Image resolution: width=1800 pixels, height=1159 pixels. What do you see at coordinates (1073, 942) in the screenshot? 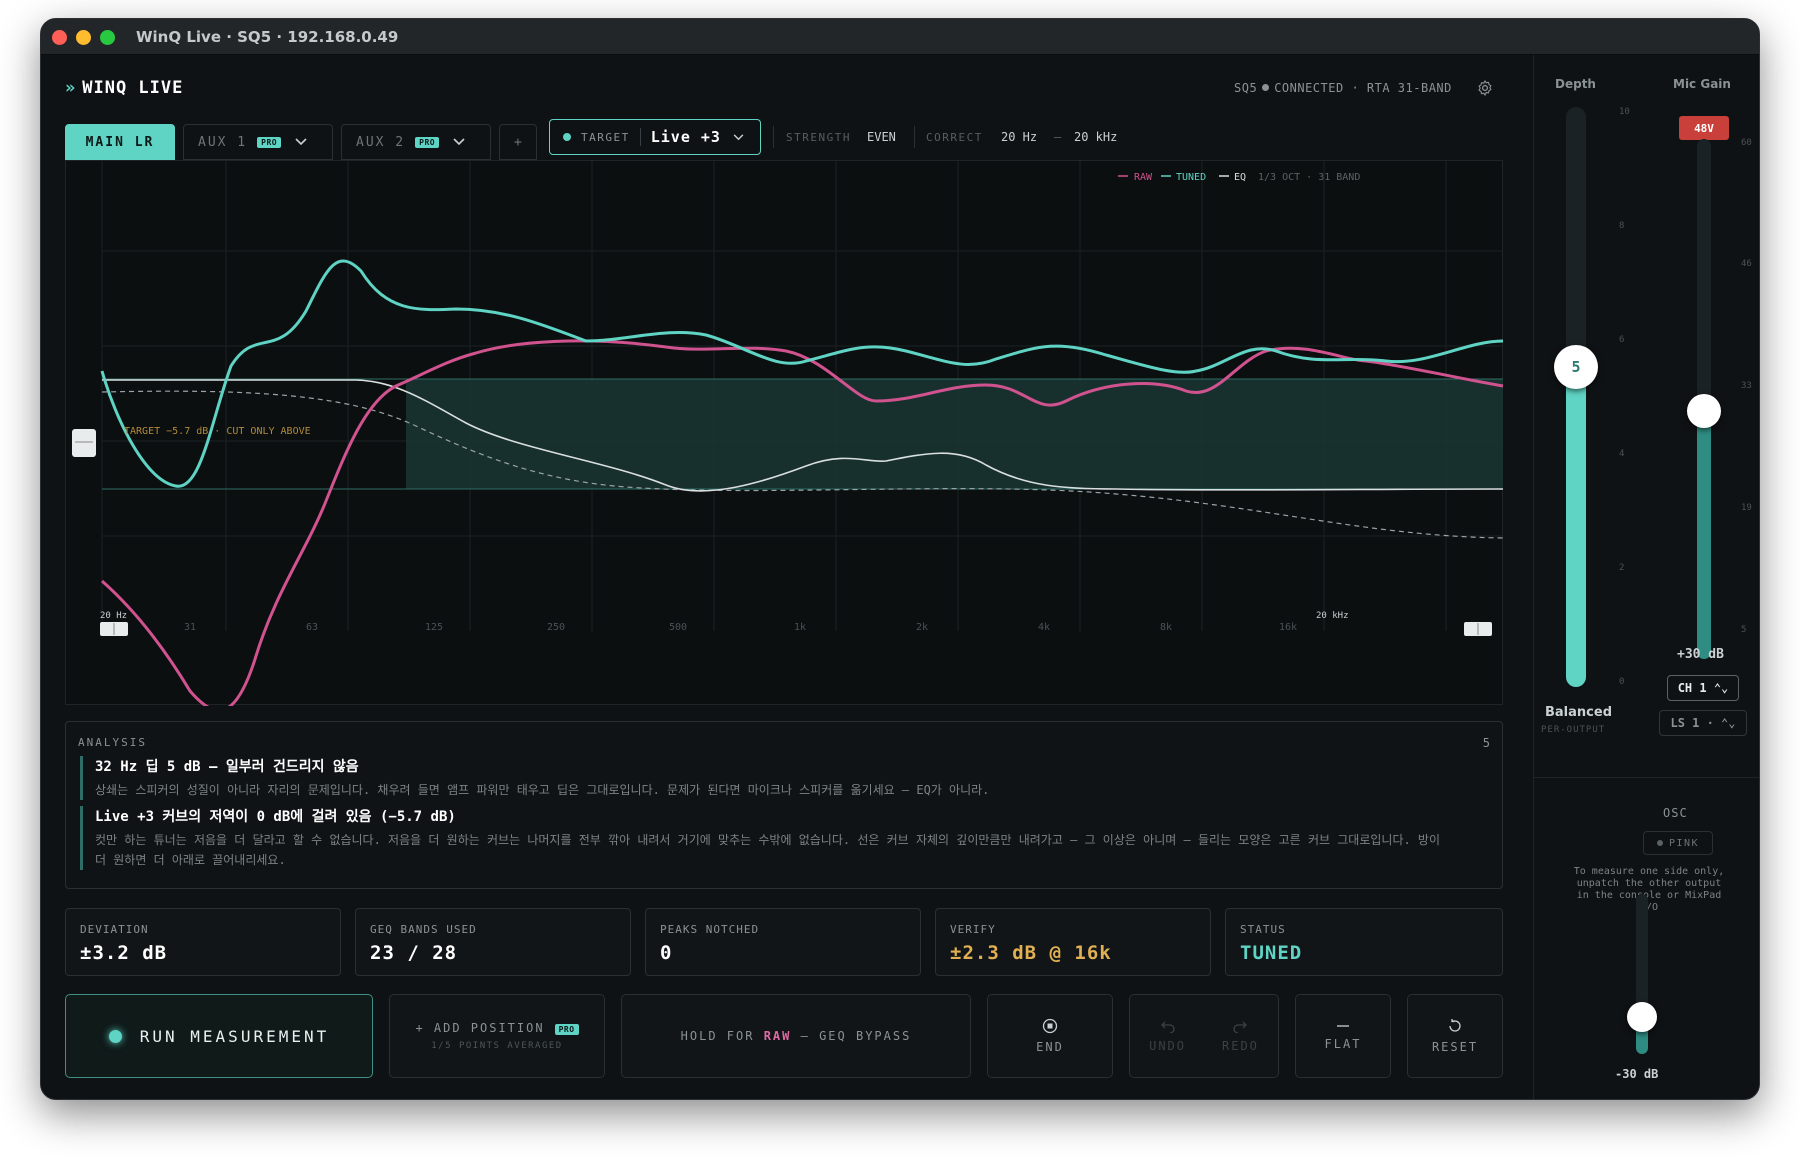
I see `stat-verify: VERIFY ±2.3 dB @ 16k` at bounding box center [1073, 942].